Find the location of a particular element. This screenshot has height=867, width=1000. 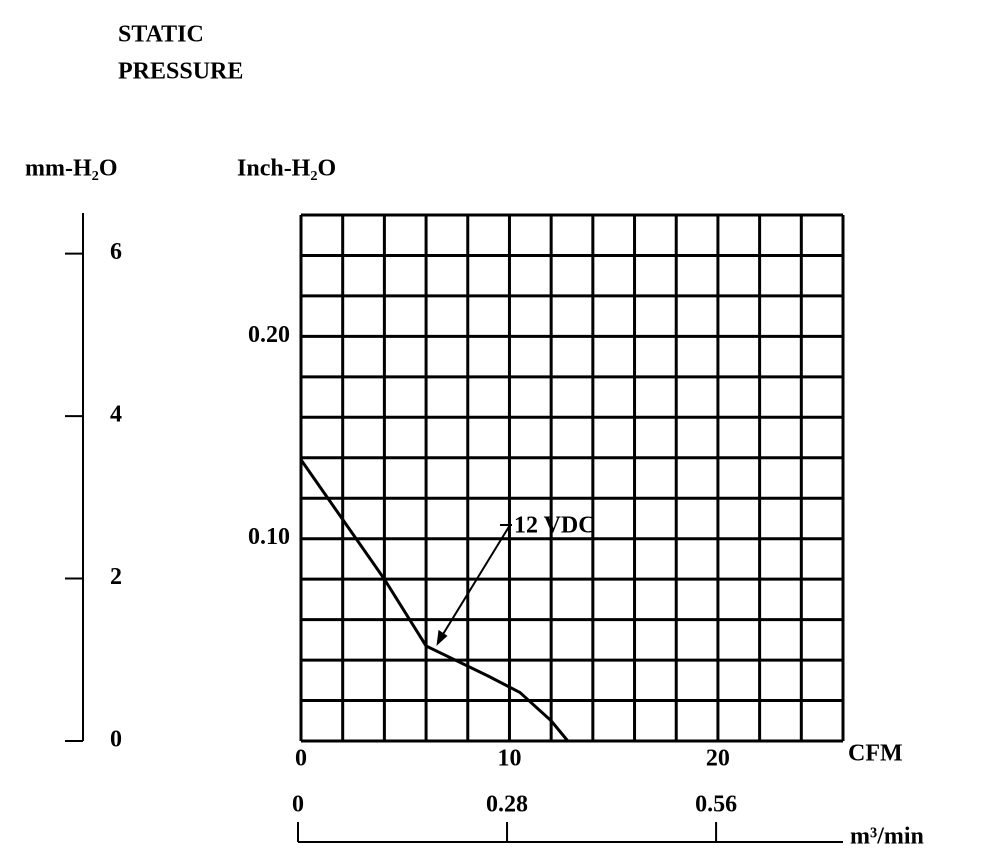

y-tick-label: 0.20 is located at coordinates (269, 335).